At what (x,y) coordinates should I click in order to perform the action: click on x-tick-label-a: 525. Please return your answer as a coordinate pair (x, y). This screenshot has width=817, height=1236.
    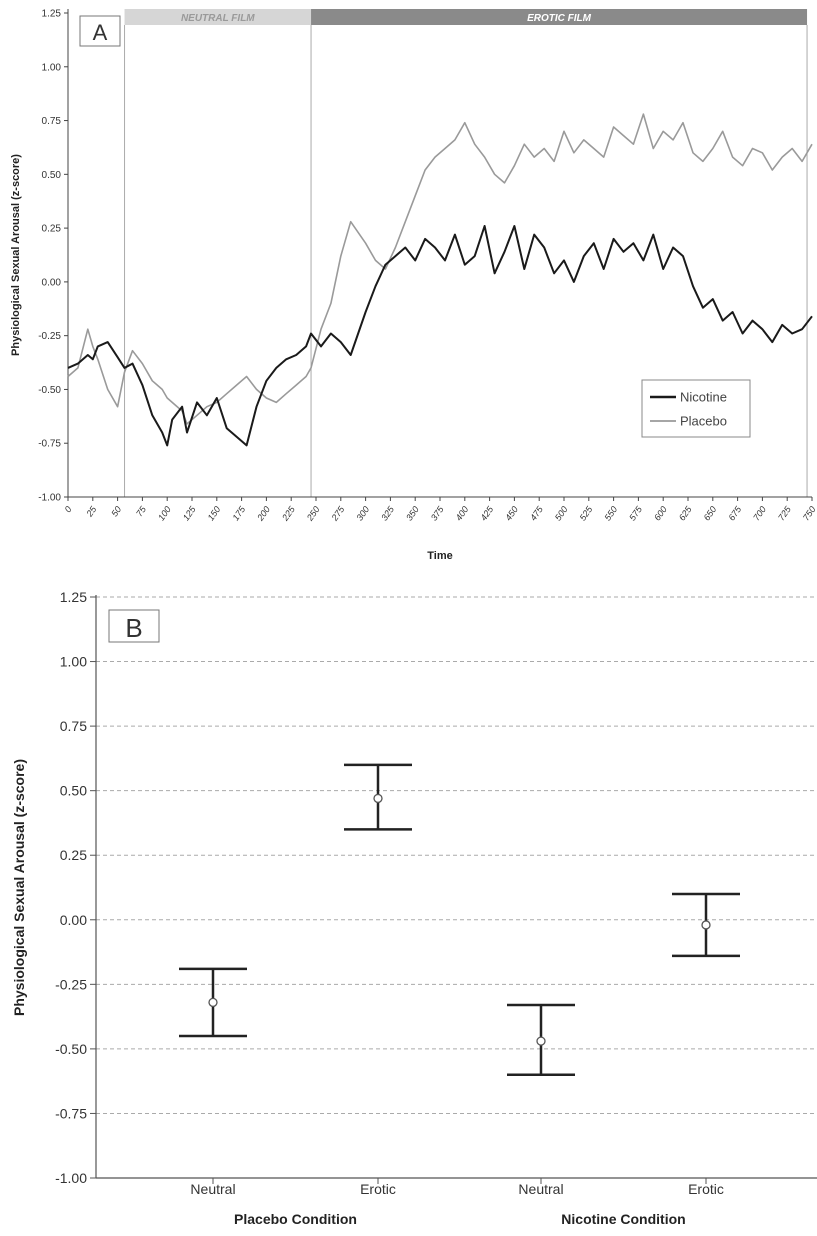
    Looking at the image, I should click on (586, 513).